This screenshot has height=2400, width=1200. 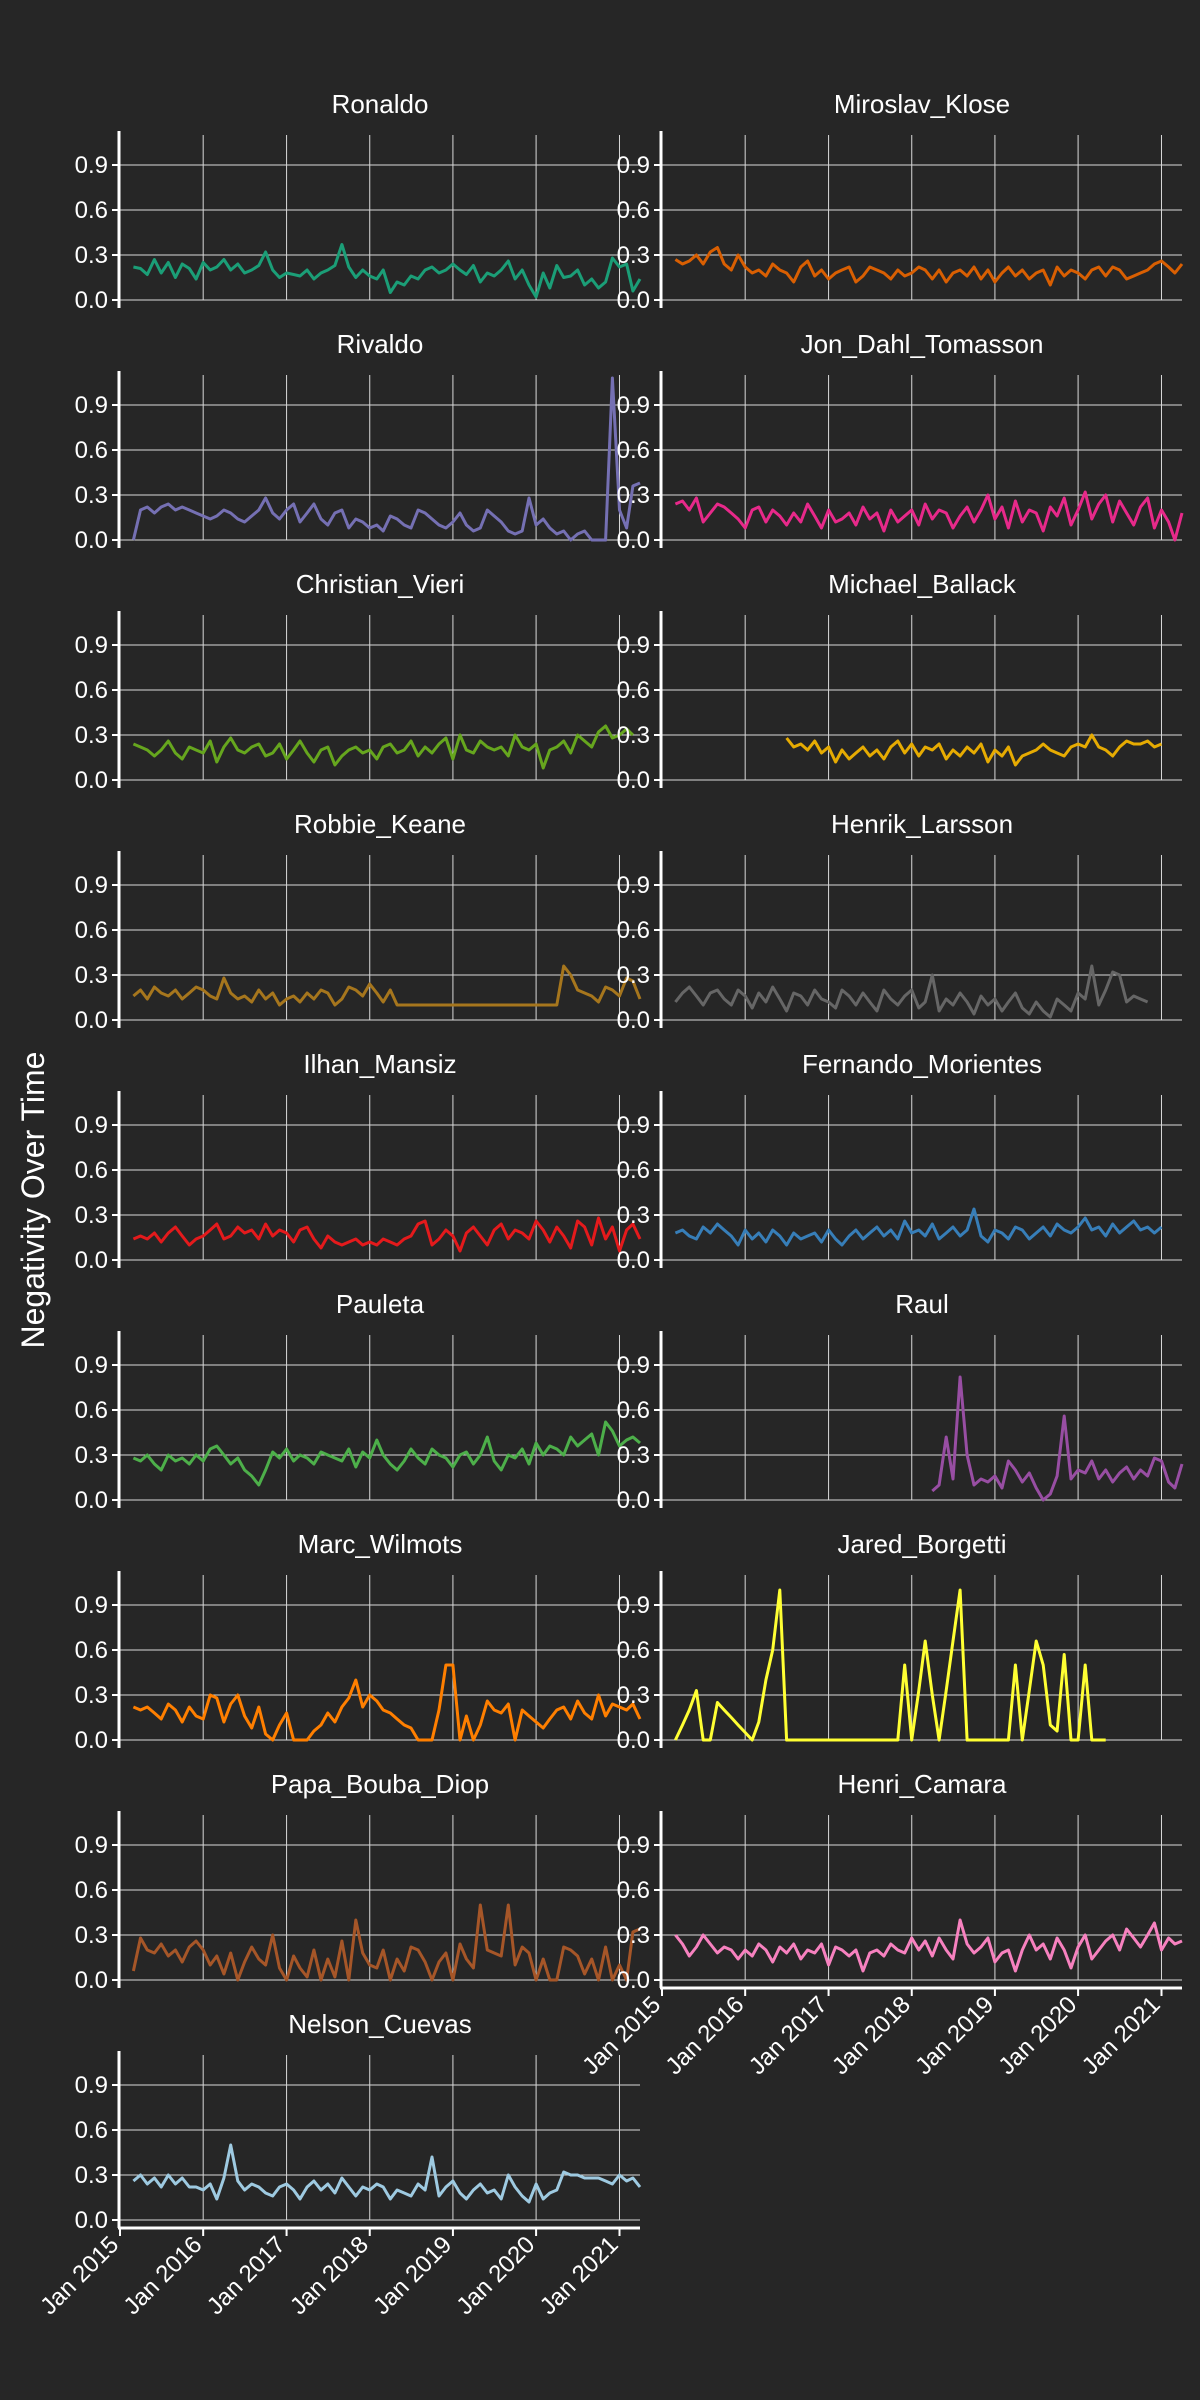 What do you see at coordinates (922, 584) in the screenshot?
I see `panel-title: Michael_Ballack` at bounding box center [922, 584].